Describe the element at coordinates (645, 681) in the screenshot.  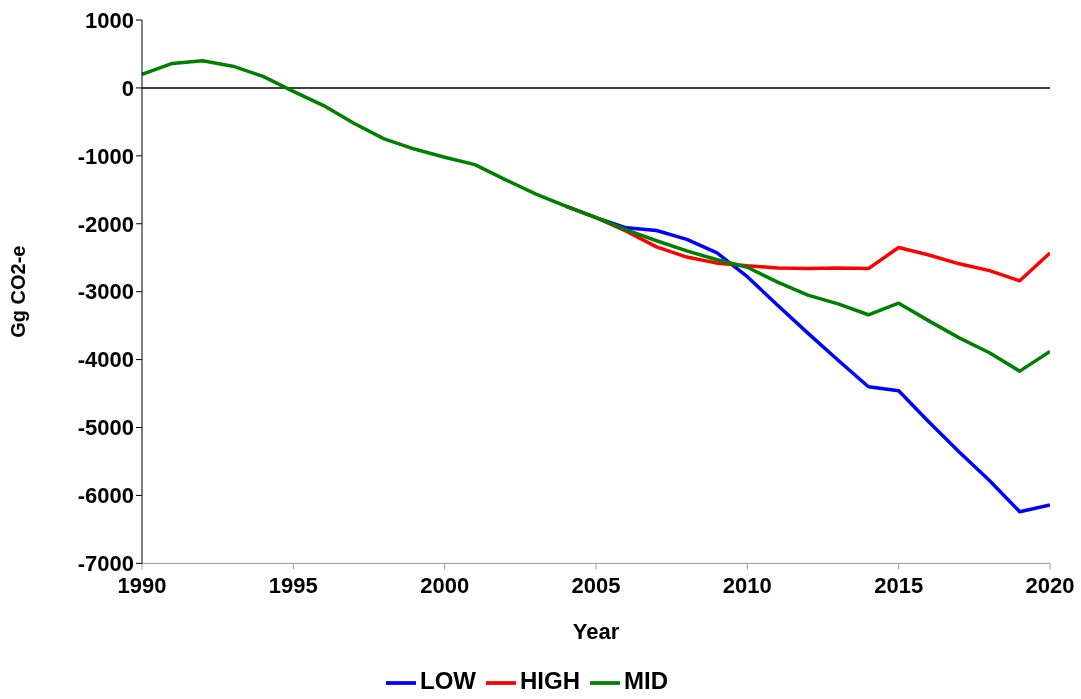
I see `legend-label: MID` at that location.